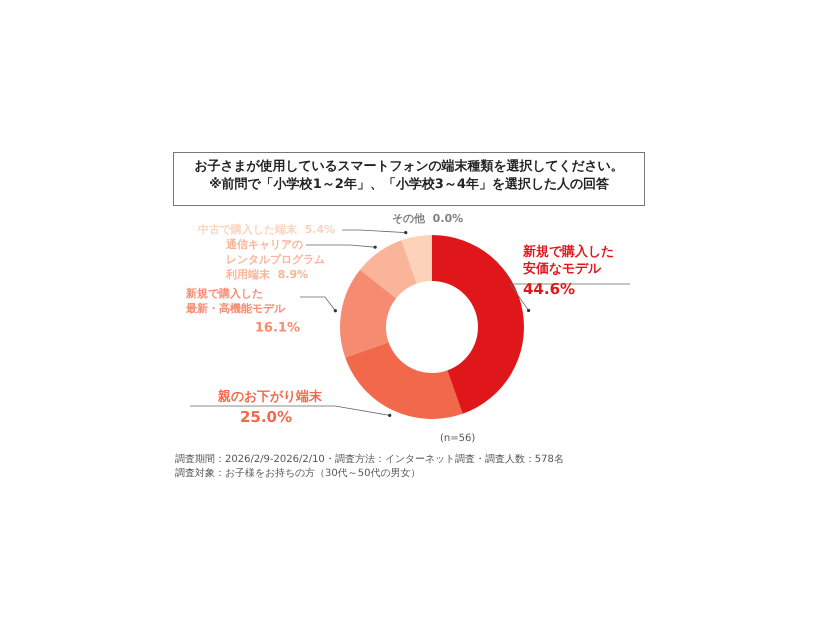  Describe the element at coordinates (270, 396) in the screenshot. I see `slice-label: 親のお下がり端末` at that location.